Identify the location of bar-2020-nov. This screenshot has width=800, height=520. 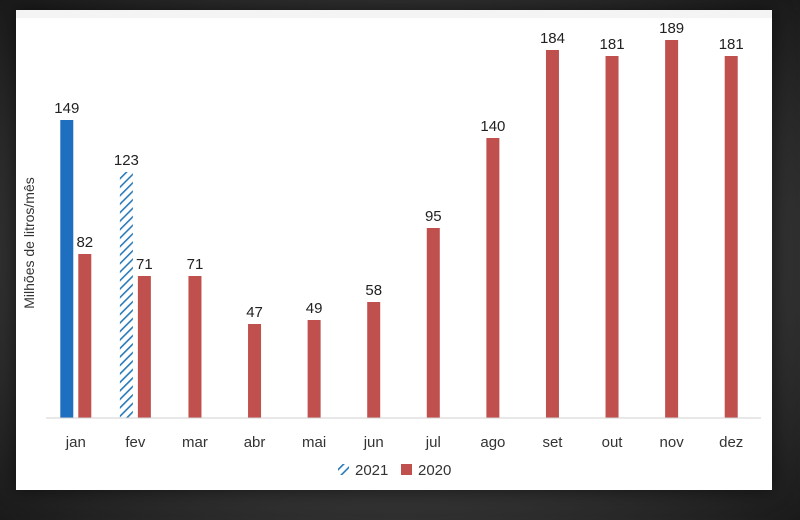
(672, 229).